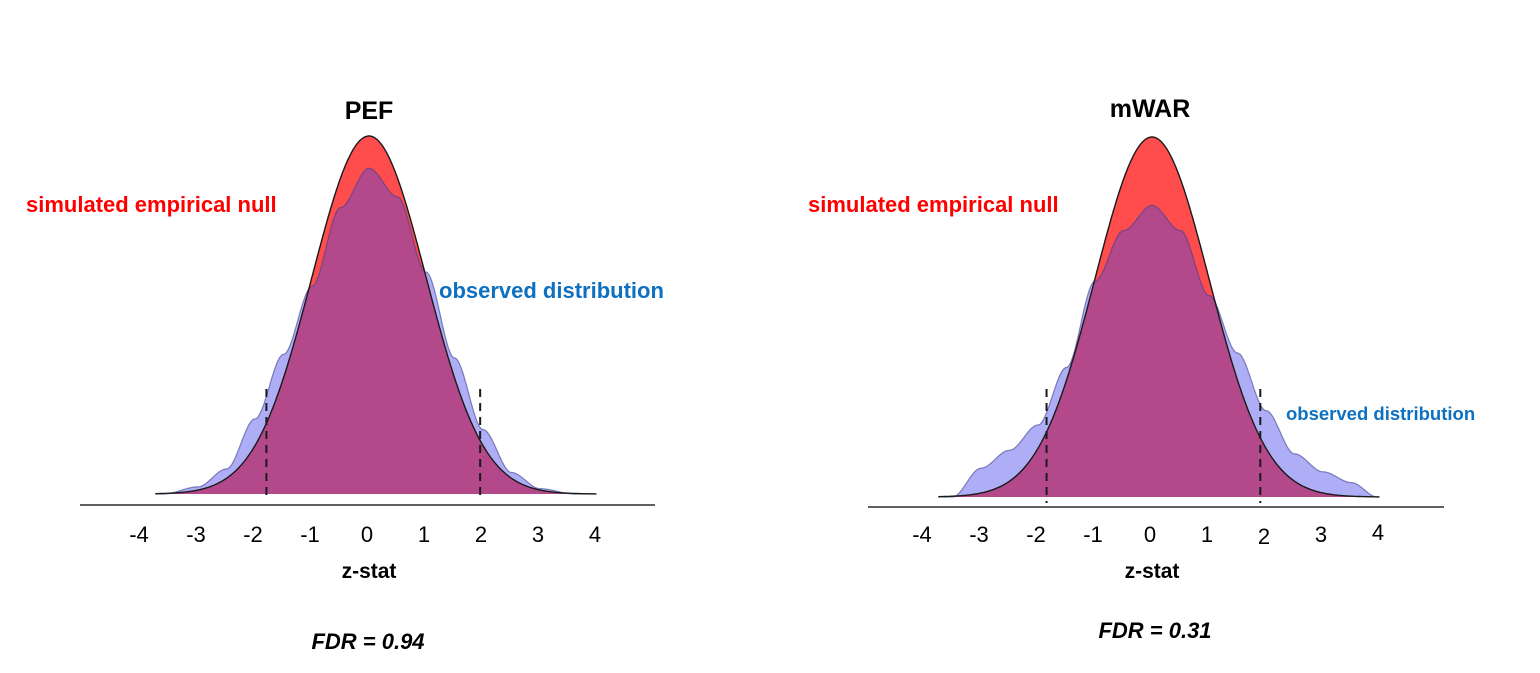 This screenshot has height=673, width=1540. Describe the element at coordinates (369, 111) in the screenshot. I see `chart-title: PEF` at that location.